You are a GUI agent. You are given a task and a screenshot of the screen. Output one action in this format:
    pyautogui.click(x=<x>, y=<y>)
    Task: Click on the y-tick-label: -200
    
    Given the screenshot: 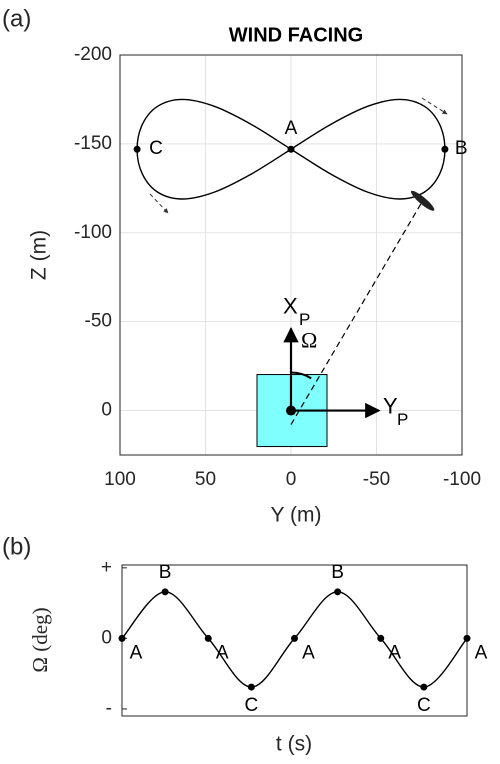 What is the action you would take?
    pyautogui.click(x=93, y=54)
    